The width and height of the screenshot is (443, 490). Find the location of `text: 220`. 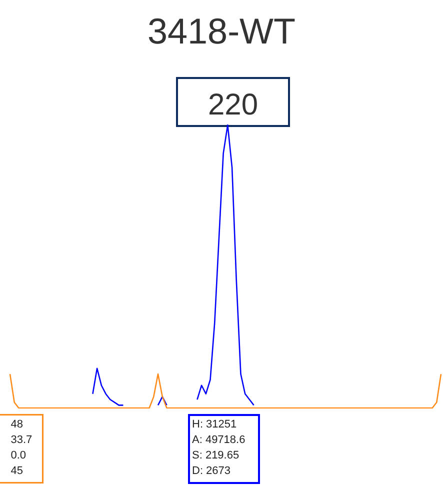

text: 220 is located at coordinates (233, 105).